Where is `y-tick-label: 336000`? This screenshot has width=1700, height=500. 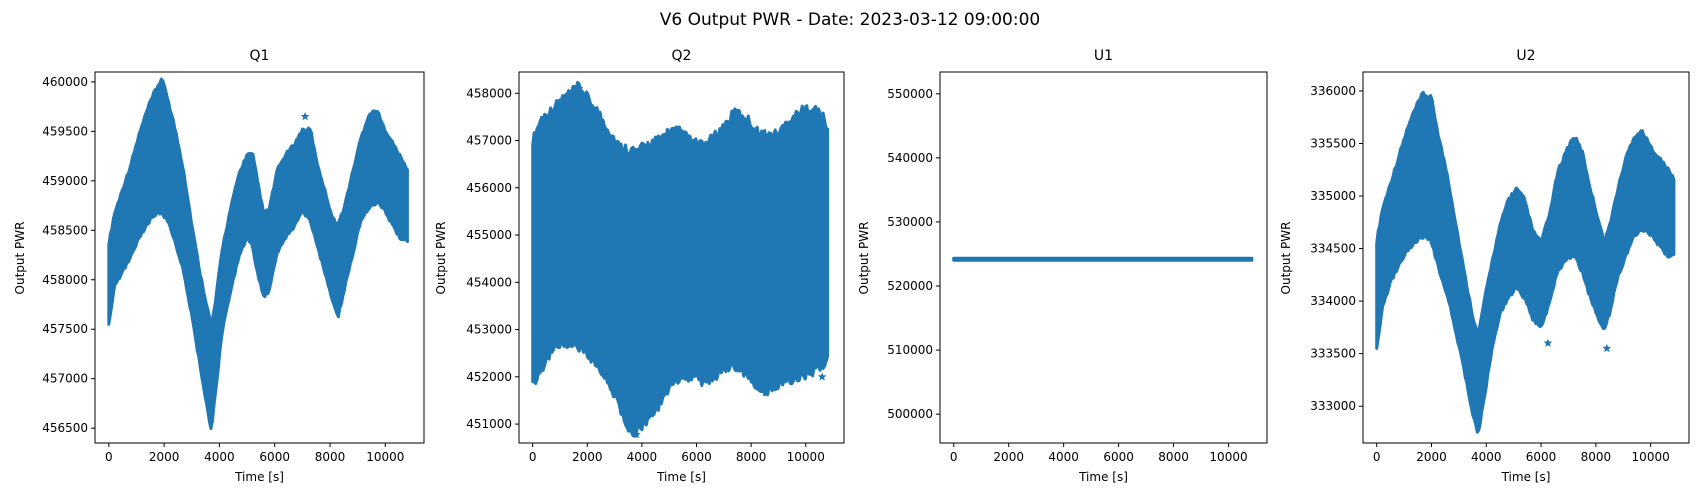 y-tick-label: 336000 is located at coordinates (1333, 91).